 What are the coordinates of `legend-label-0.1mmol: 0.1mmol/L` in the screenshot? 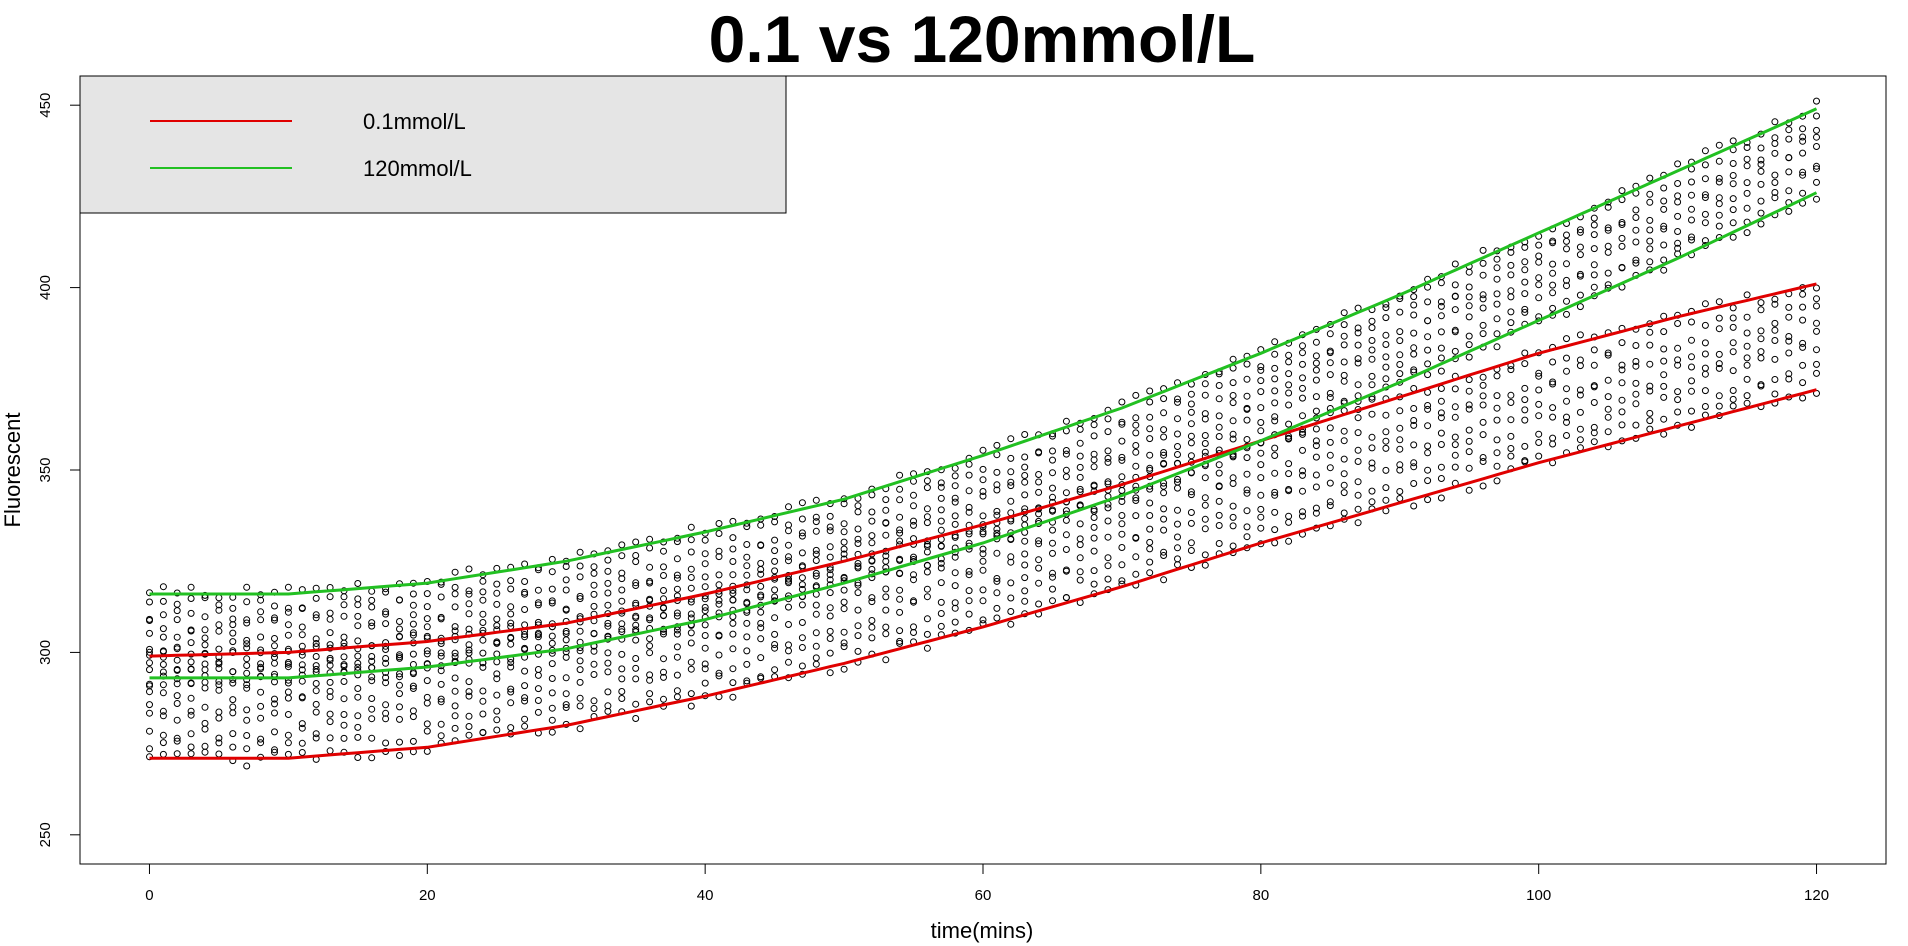 It's located at (414, 121).